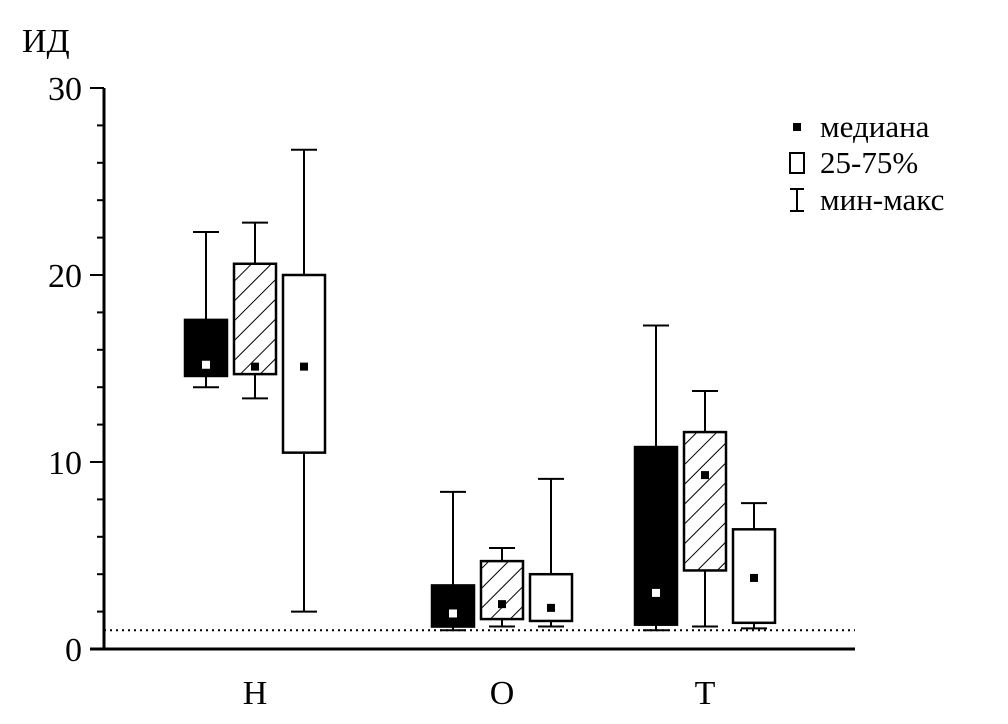  Describe the element at coordinates (65, 89) in the screenshot. I see `y-tick-label: 30` at that location.